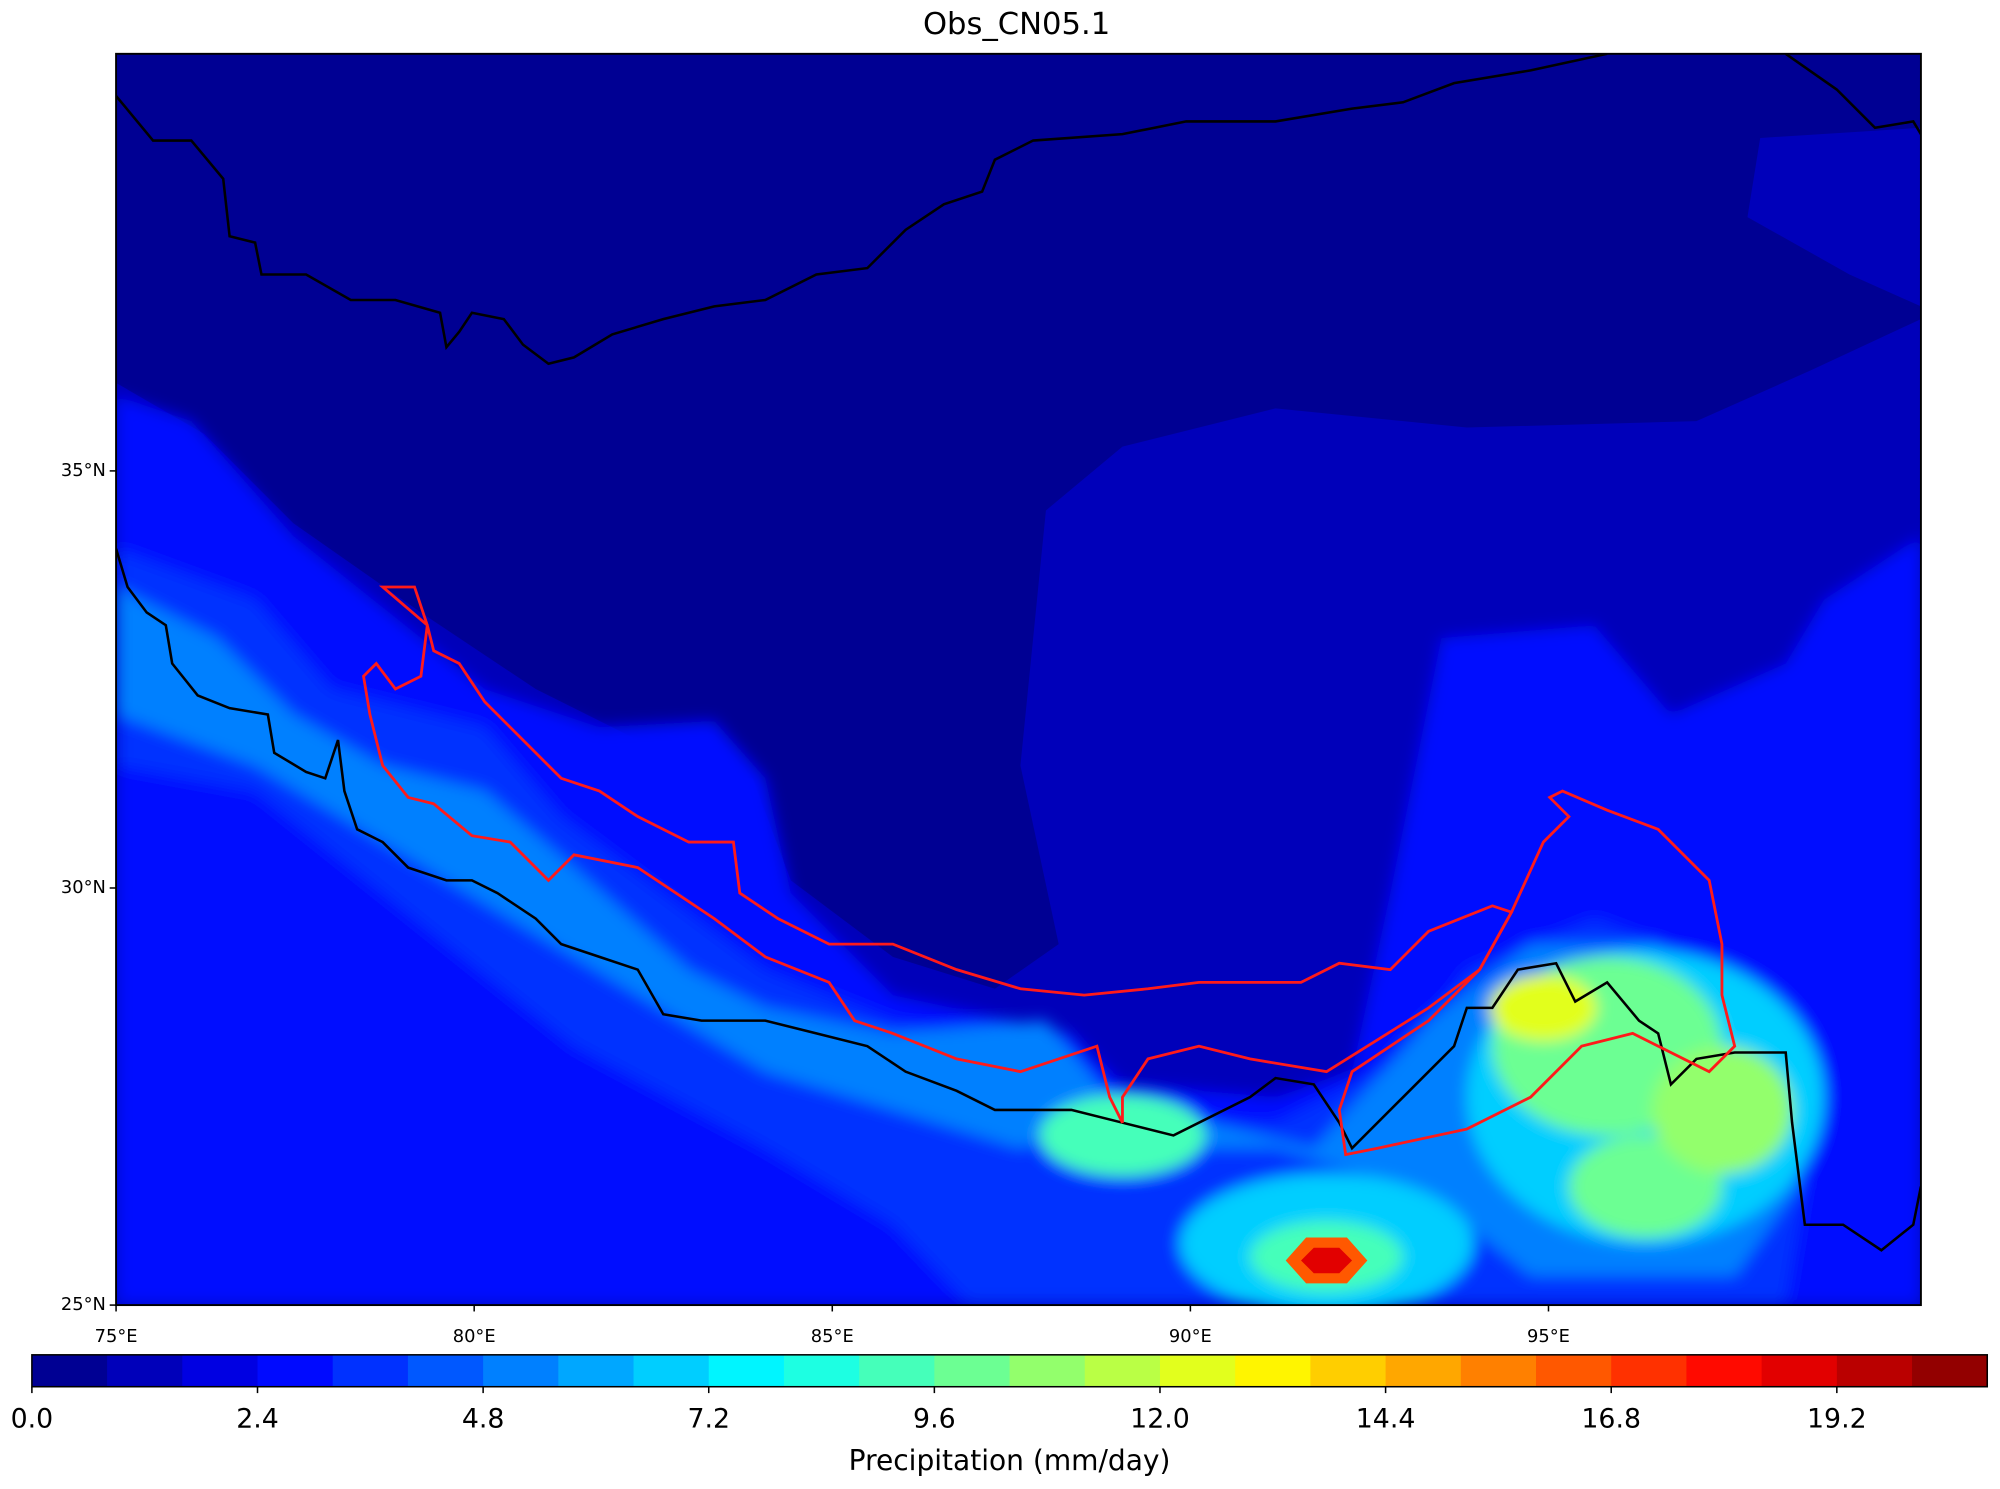 This screenshot has height=1489, width=2000. What do you see at coordinates (1010, 1460) in the screenshot?
I see `colorbar-label: Precipitation (mm/day)` at bounding box center [1010, 1460].